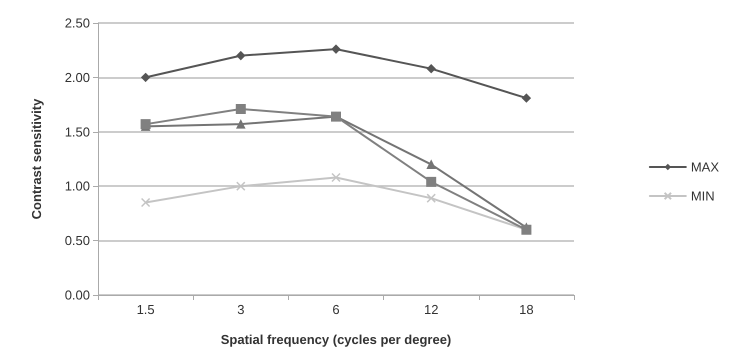  Describe the element at coordinates (77, 23) in the screenshot. I see `y-tick-label: 2.50` at that location.